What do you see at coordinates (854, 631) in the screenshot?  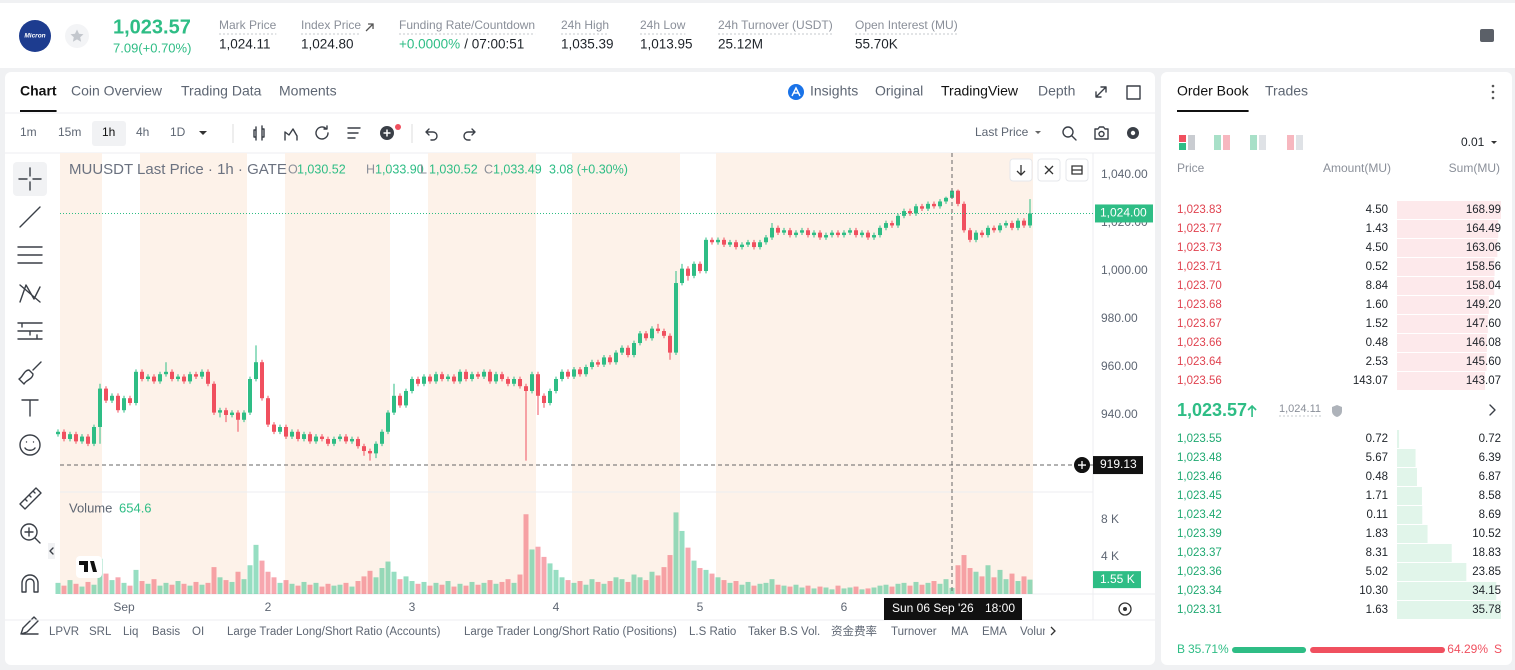 I see `indicator-tab: 资金费率` at bounding box center [854, 631].